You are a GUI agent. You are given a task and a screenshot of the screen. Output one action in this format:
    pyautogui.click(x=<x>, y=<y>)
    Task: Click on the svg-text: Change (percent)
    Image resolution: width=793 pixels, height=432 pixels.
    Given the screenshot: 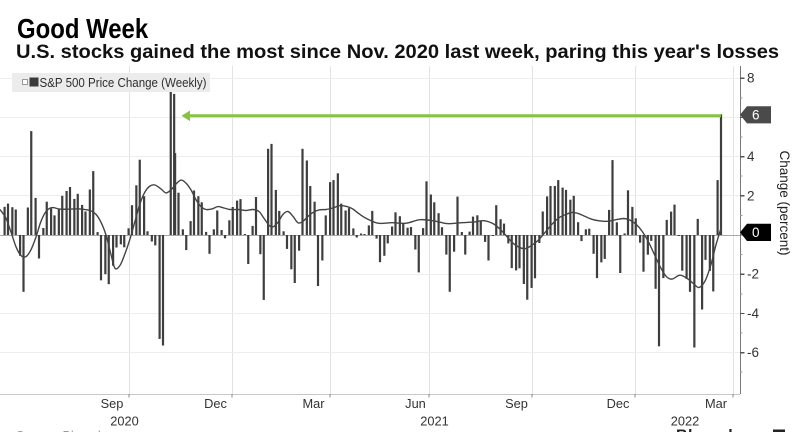 What is the action you would take?
    pyautogui.click(x=784, y=202)
    